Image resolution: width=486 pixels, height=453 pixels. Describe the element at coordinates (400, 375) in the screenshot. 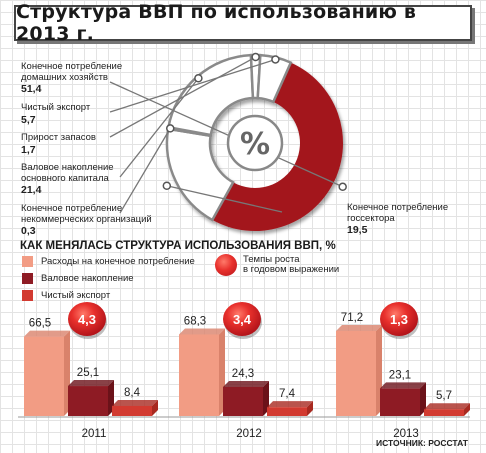

I see `bar-label-accumulation-2013: 23,1` at that location.